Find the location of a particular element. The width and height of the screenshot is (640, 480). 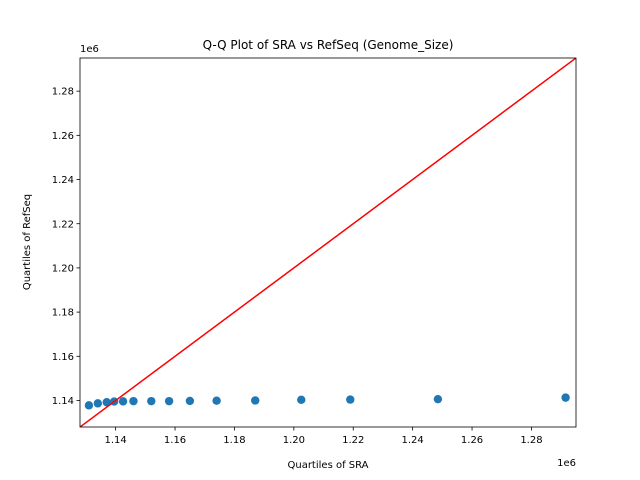

chart-title: Q-Q Plot of SRA vs RefSeq (Genome_Size) is located at coordinates (328, 45).